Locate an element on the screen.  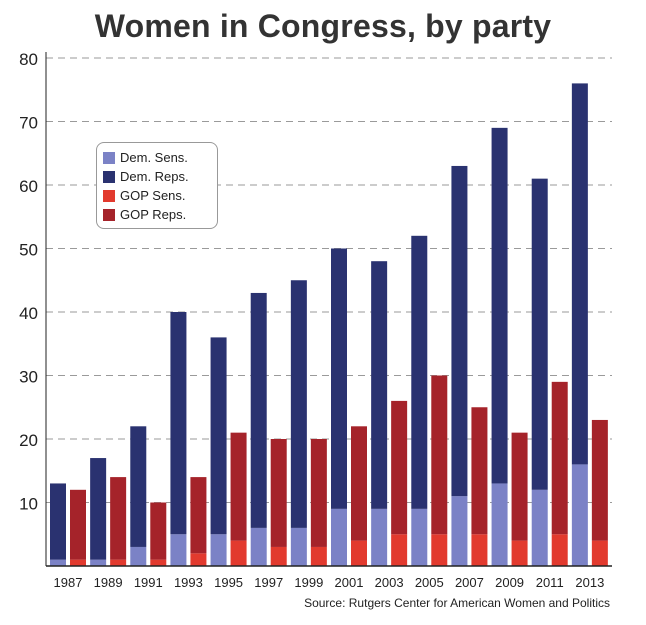
bar-dem-sens-2009 is located at coordinates (499, 524).